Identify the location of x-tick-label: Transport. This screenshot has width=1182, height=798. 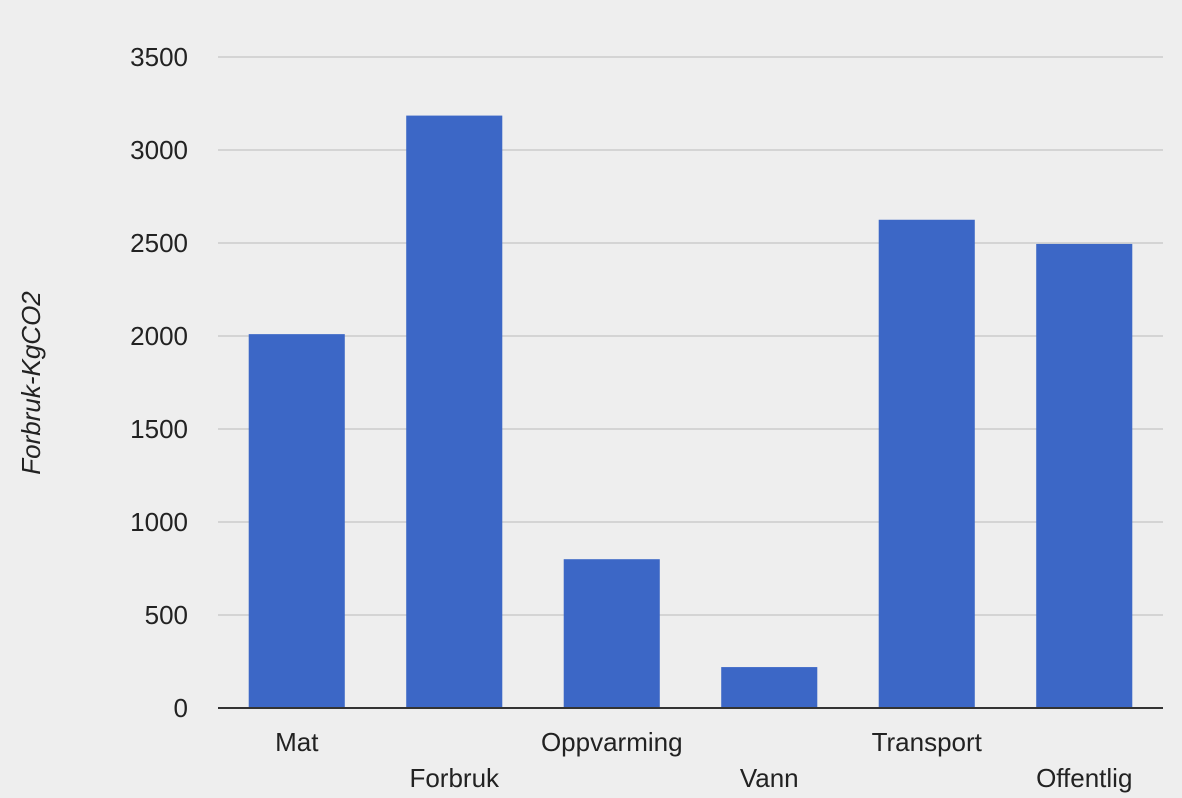
(927, 742).